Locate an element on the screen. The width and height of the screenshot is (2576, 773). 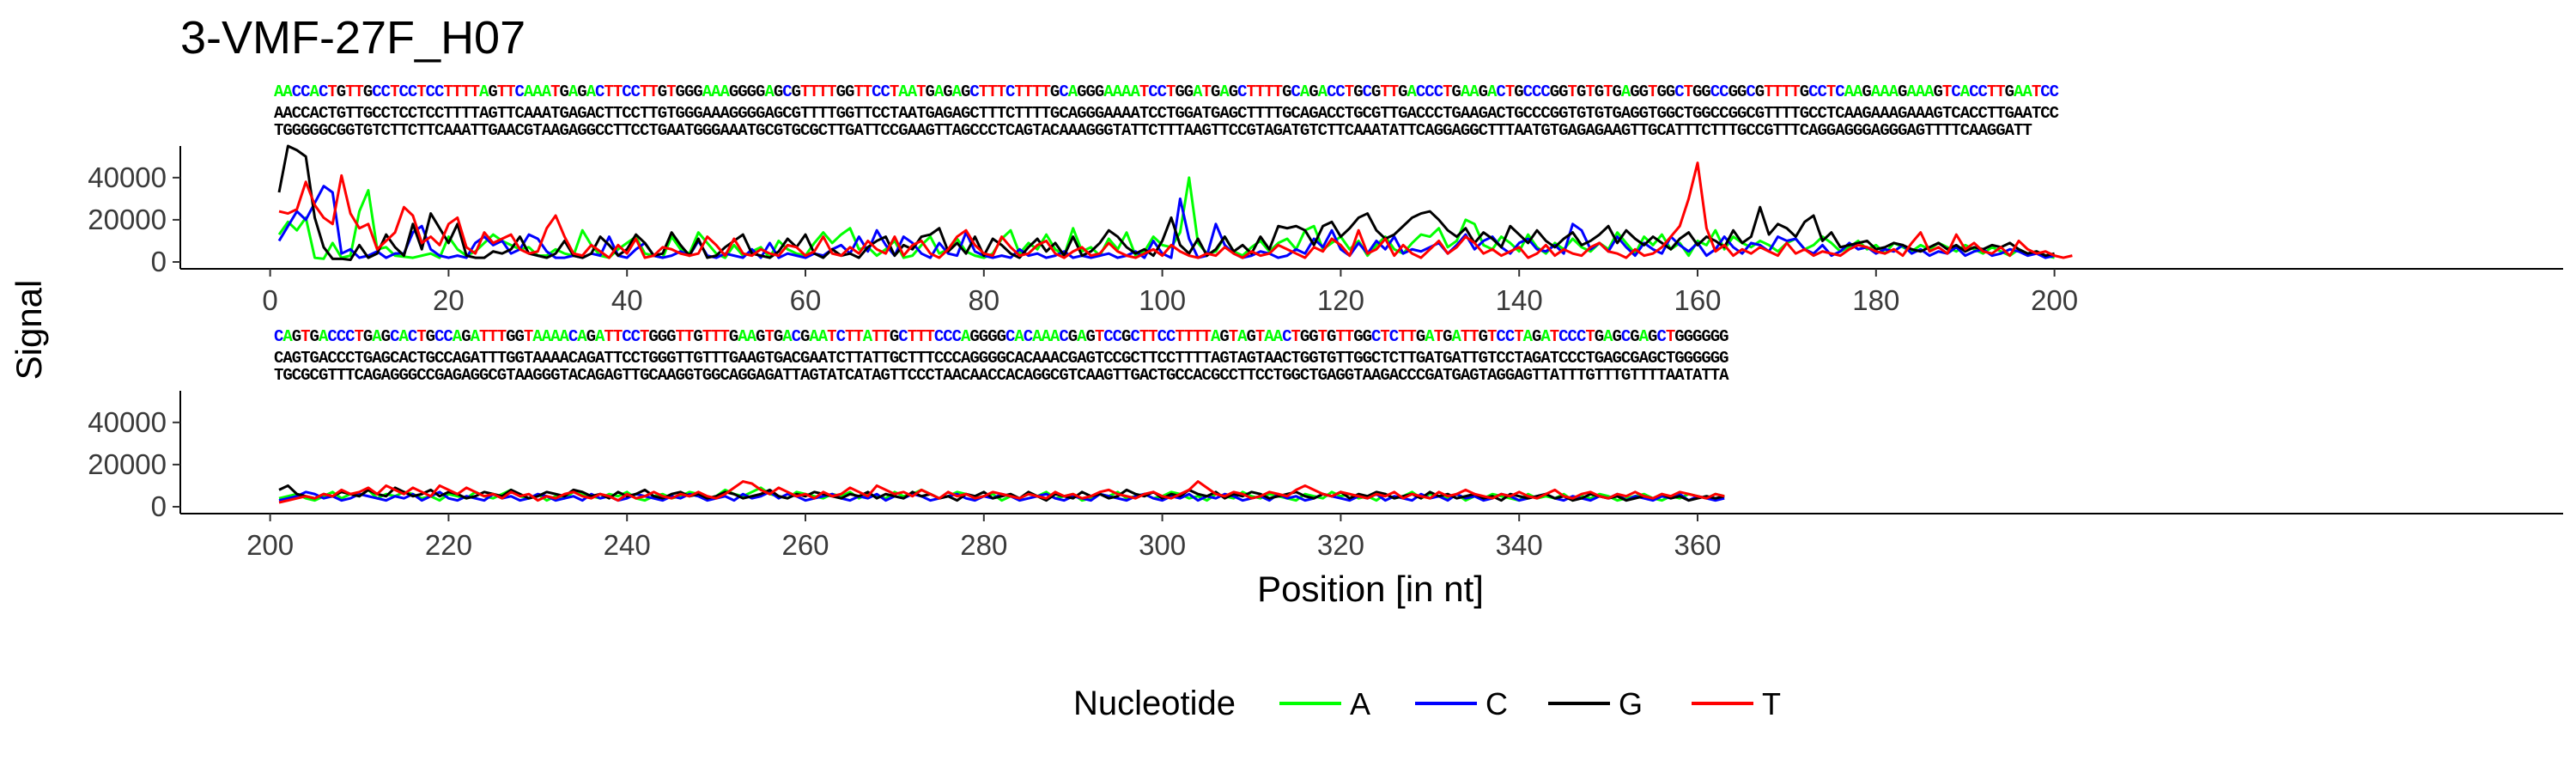
legend-label: C is located at coordinates (1496, 703).